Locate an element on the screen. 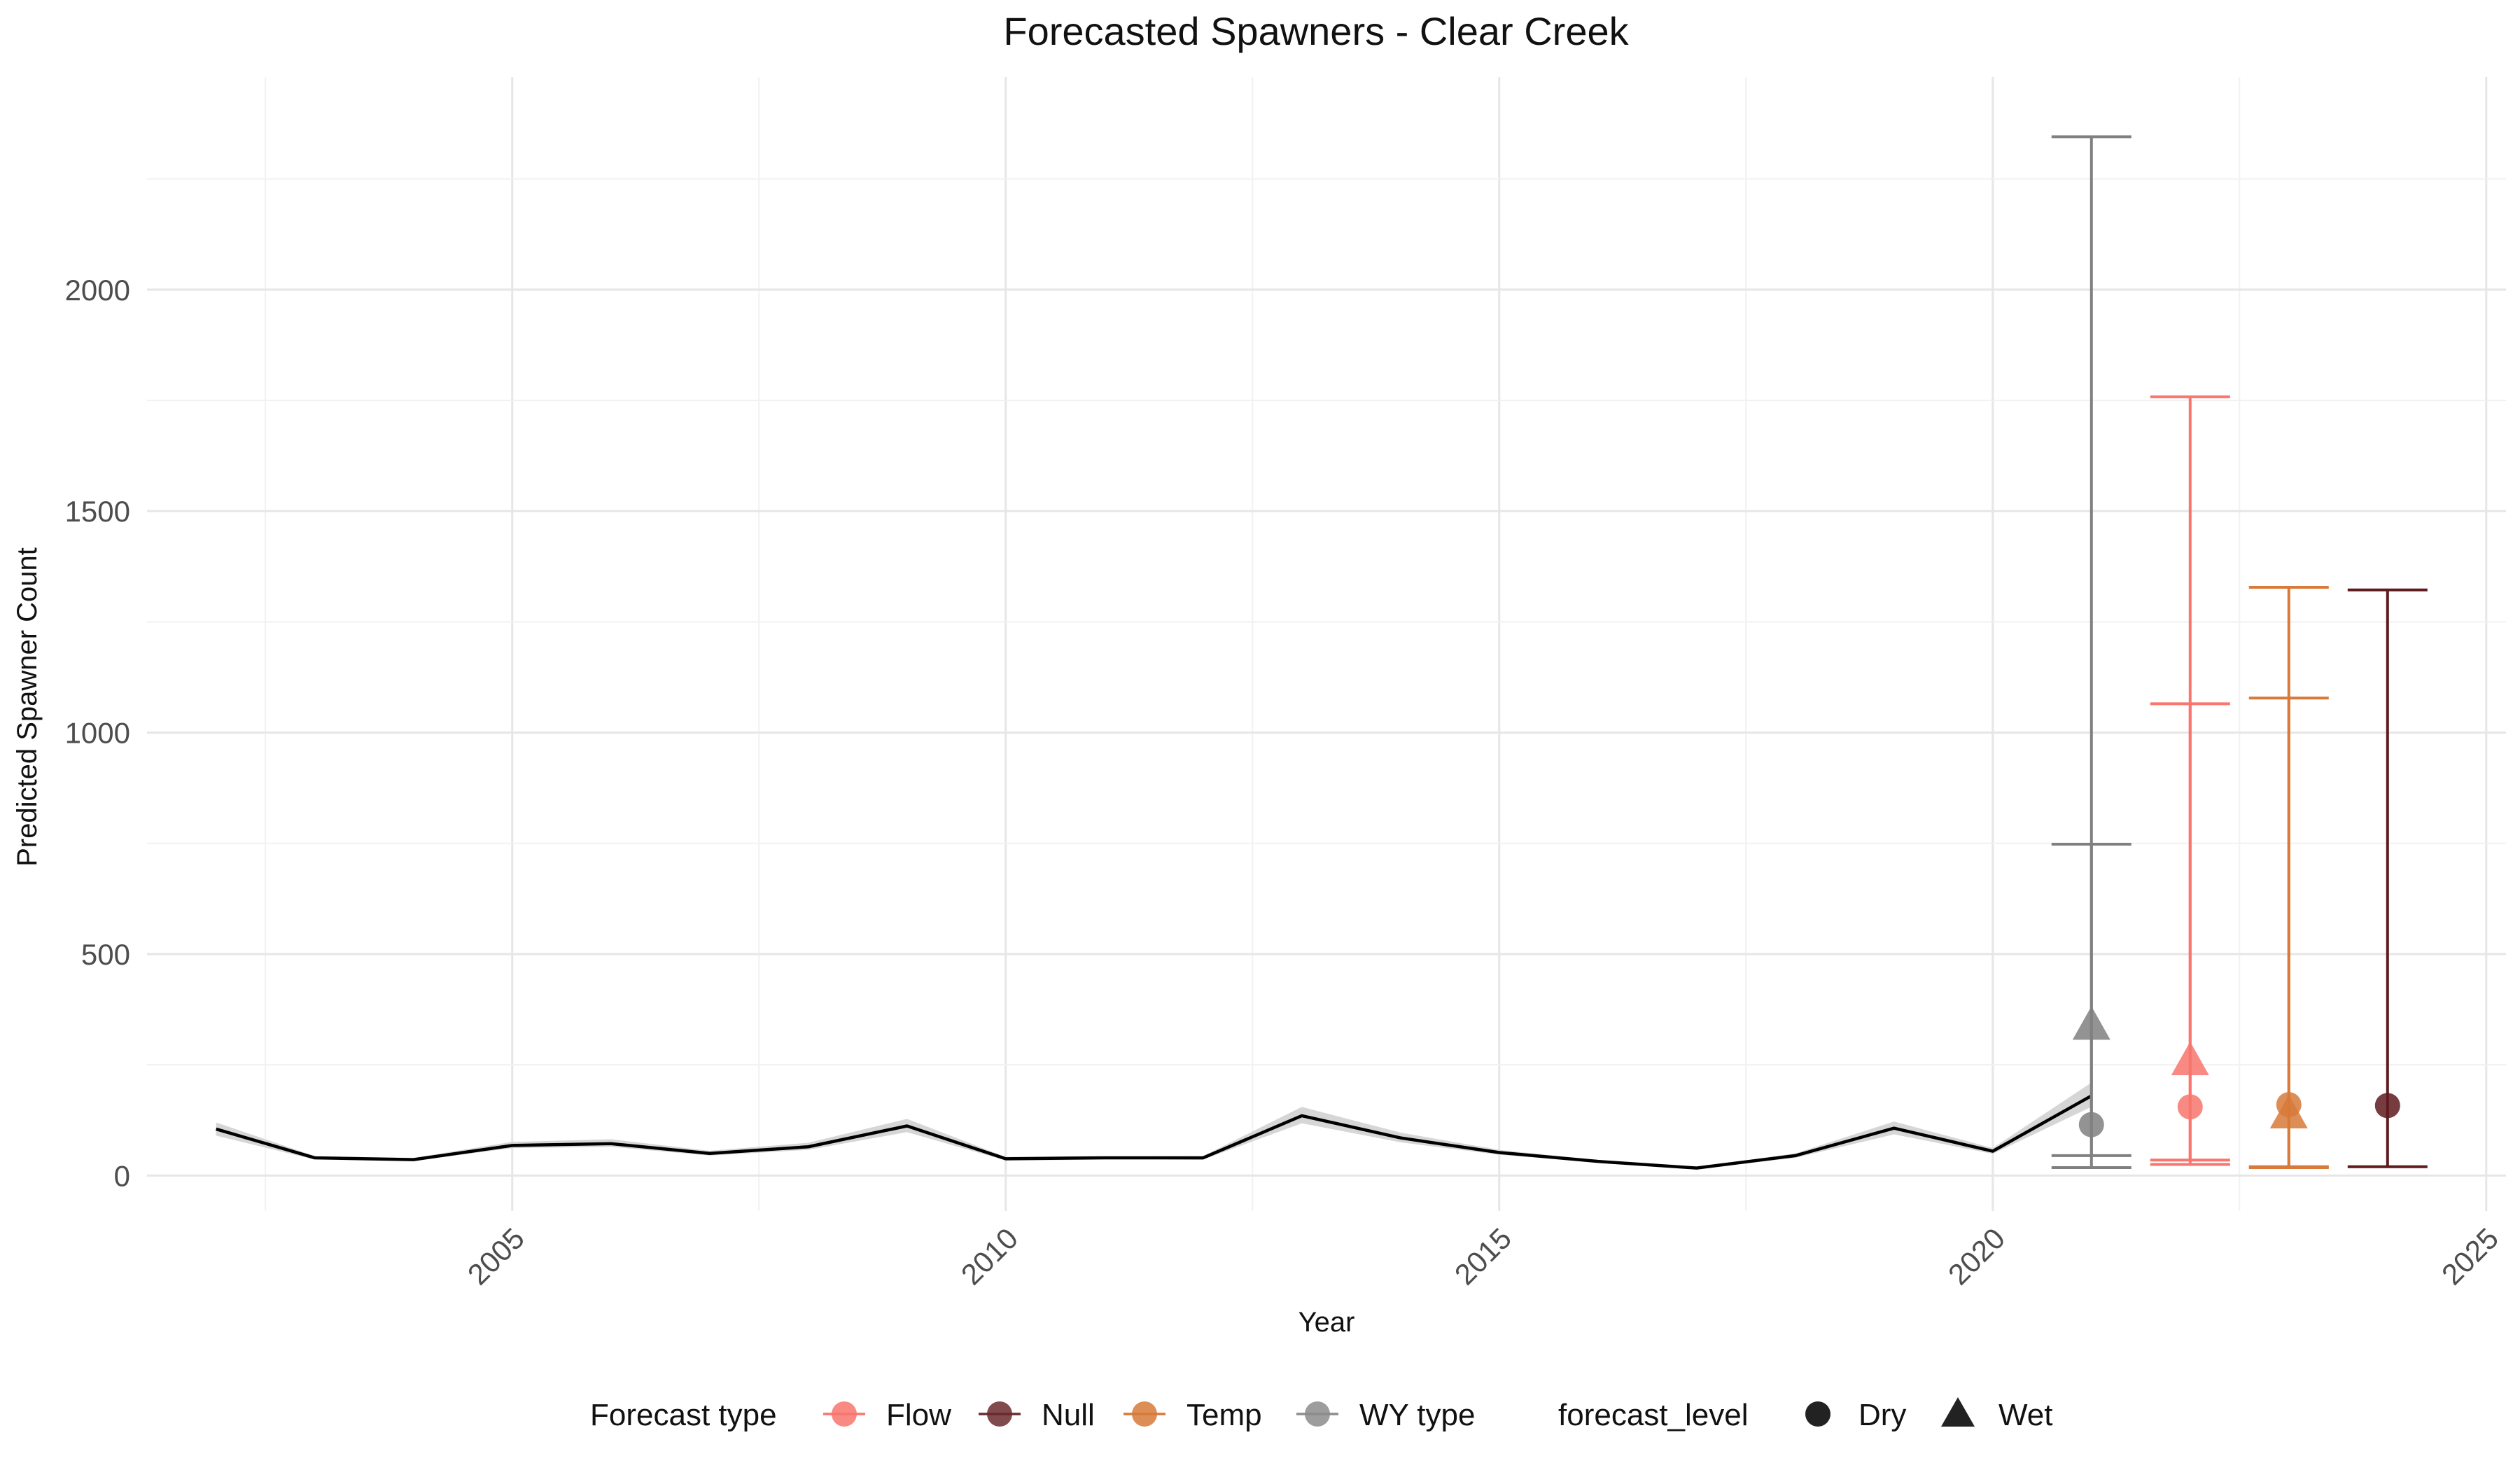  y-tick-label: 1000 is located at coordinates (97, 733).